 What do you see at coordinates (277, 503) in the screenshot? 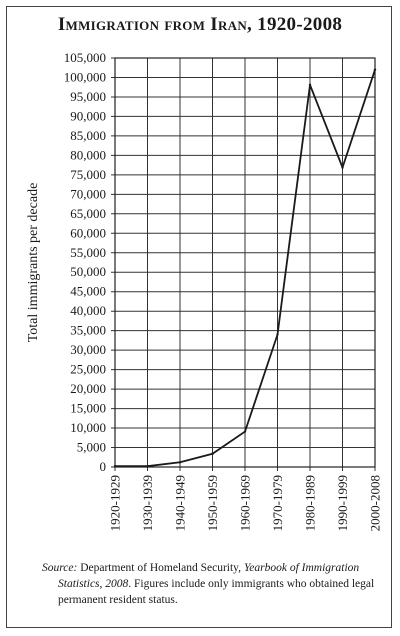
I see `x-tick-label: 1970-1979` at bounding box center [277, 503].